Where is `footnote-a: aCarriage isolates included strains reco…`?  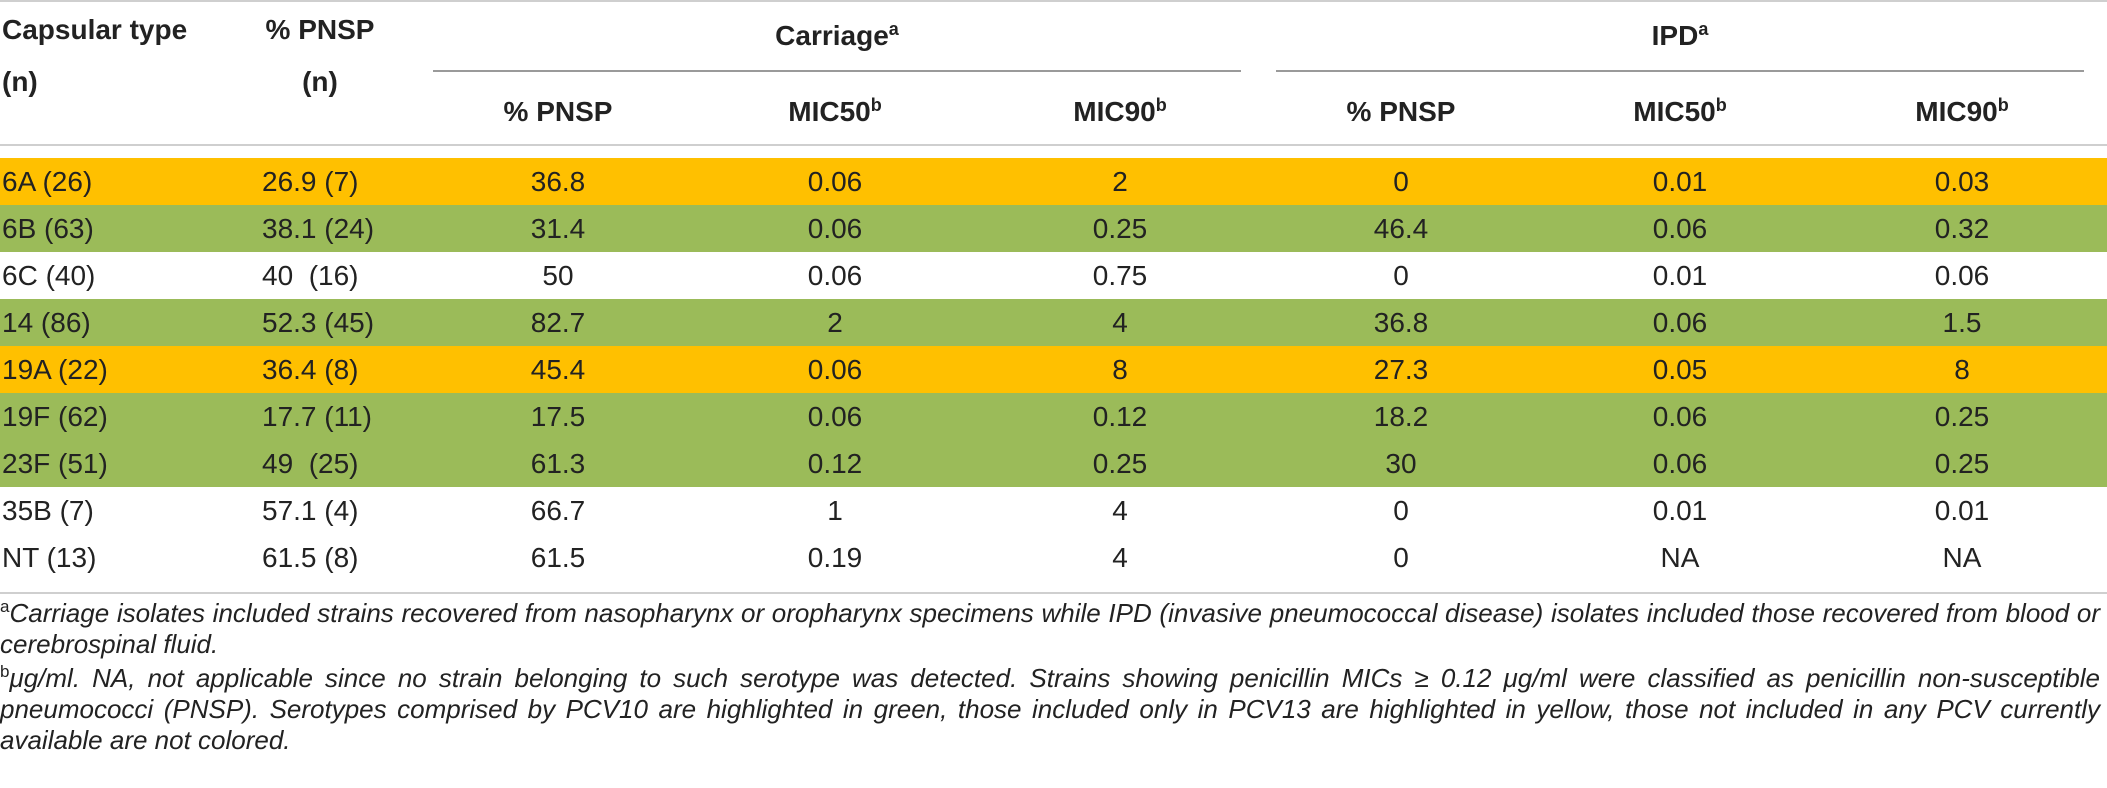
footnote-a: aCarriage isolates included strains reco… is located at coordinates (1050, 629).